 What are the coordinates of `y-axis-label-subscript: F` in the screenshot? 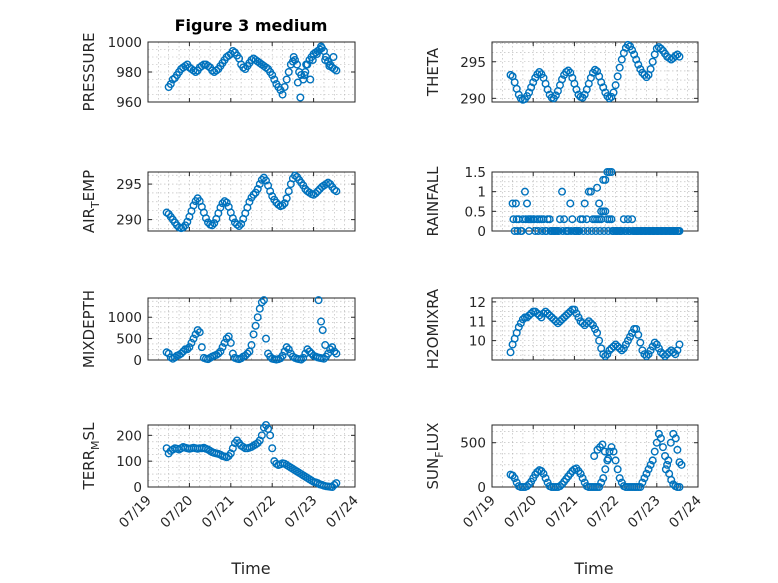 It's located at (439, 454).